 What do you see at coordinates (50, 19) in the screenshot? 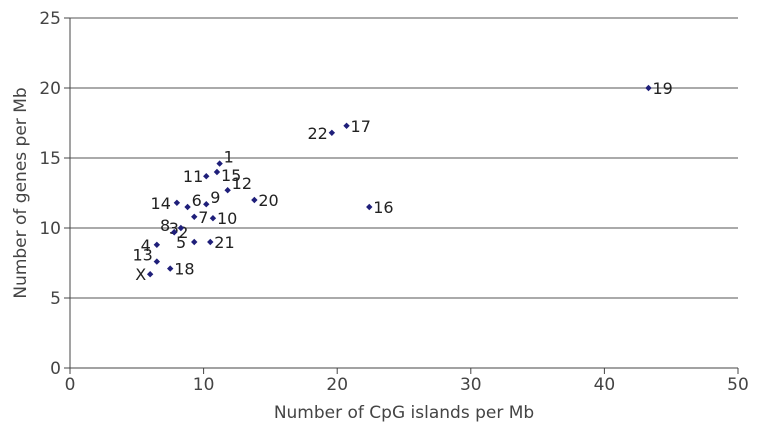
I see `y-tick-label: 25` at bounding box center [50, 19].